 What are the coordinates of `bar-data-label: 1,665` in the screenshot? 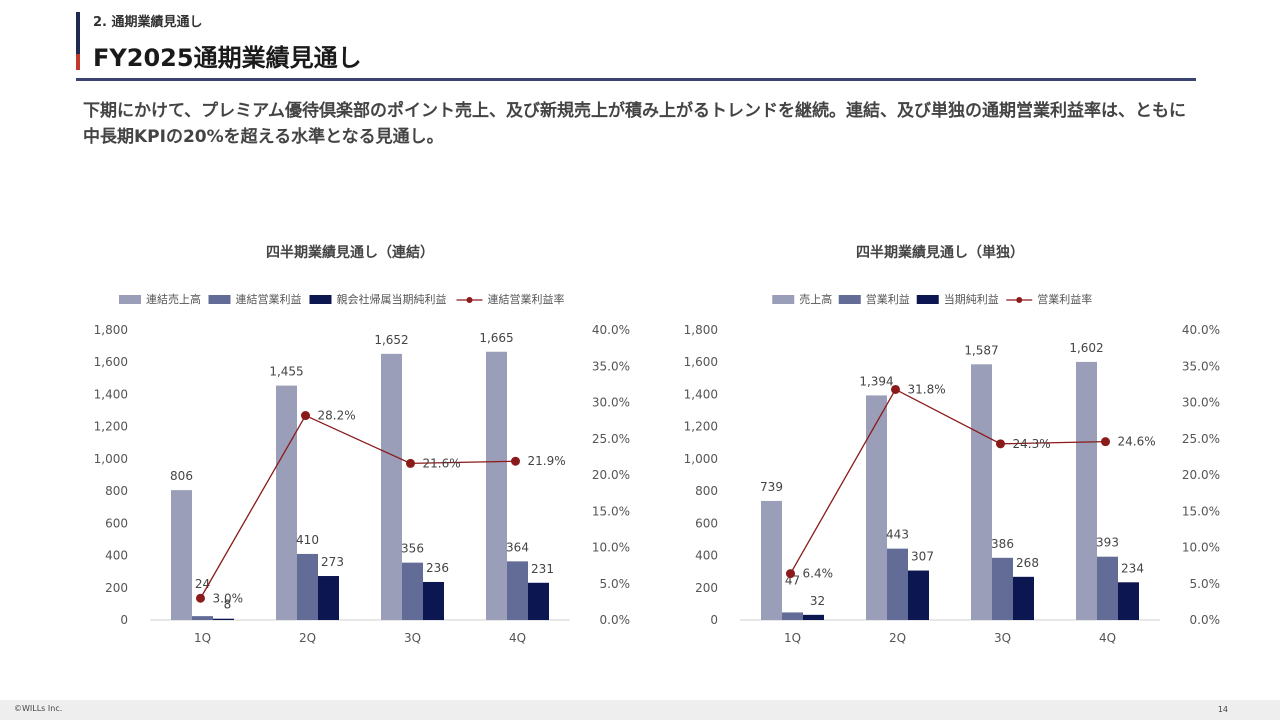 It's located at (496, 338).